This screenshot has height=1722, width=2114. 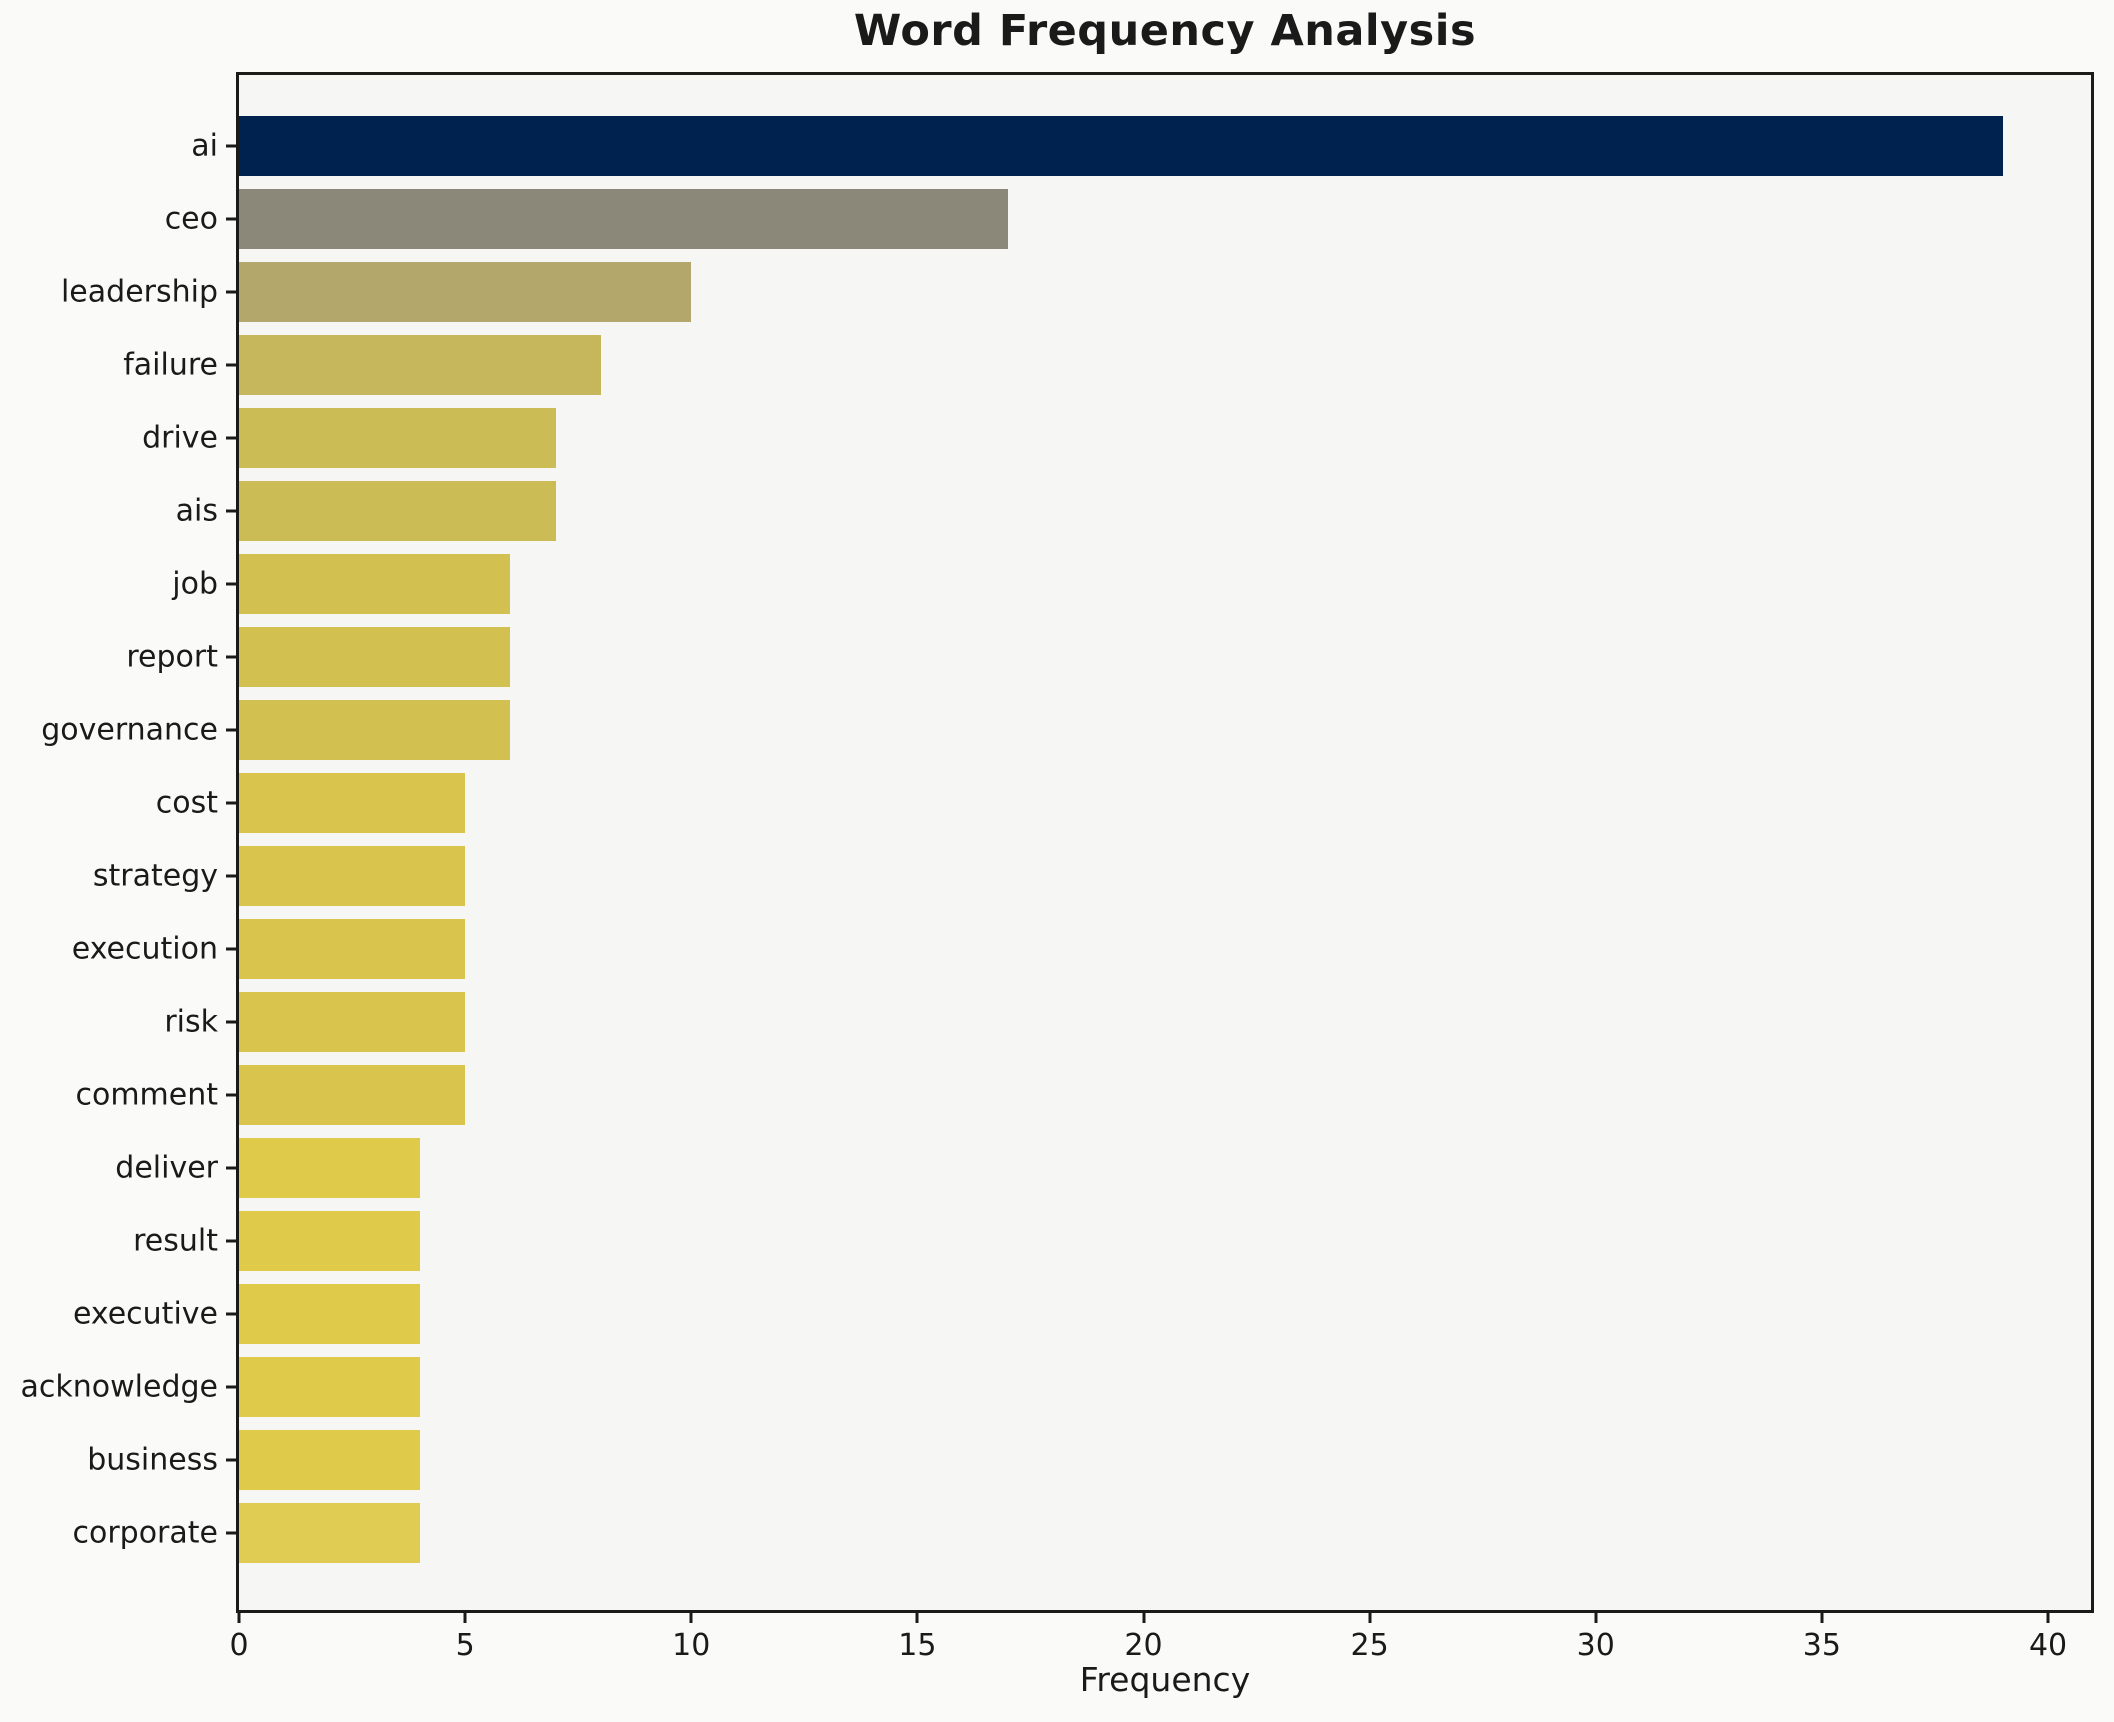 What do you see at coordinates (195, 584) in the screenshot?
I see `y-tick-label: job` at bounding box center [195, 584].